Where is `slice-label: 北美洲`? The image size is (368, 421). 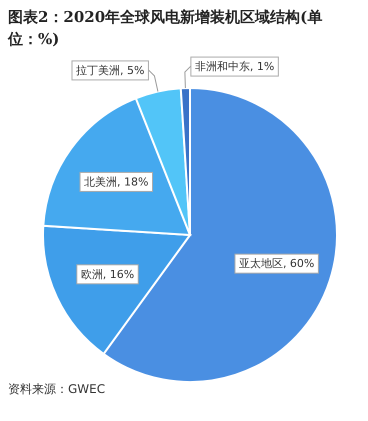 slice-label: 北美洲 is located at coordinates (101, 181).